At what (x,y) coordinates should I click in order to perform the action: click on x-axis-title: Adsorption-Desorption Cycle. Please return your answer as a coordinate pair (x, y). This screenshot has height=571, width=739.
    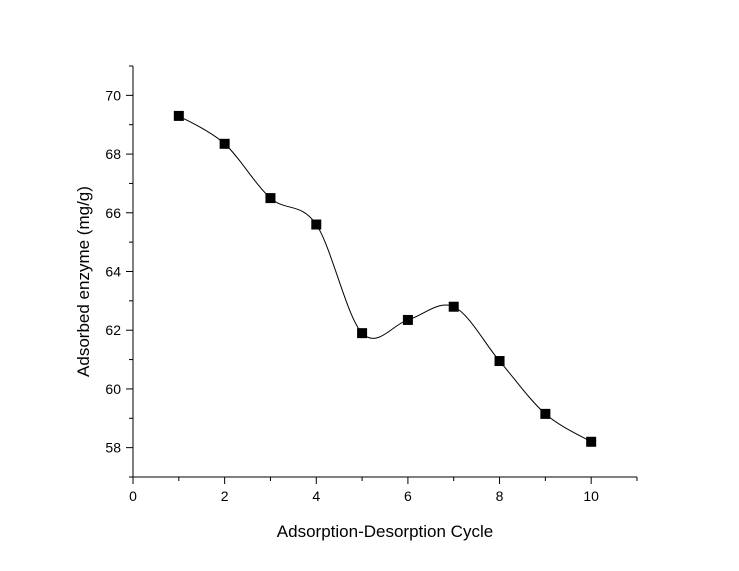
    Looking at the image, I should click on (385, 531).